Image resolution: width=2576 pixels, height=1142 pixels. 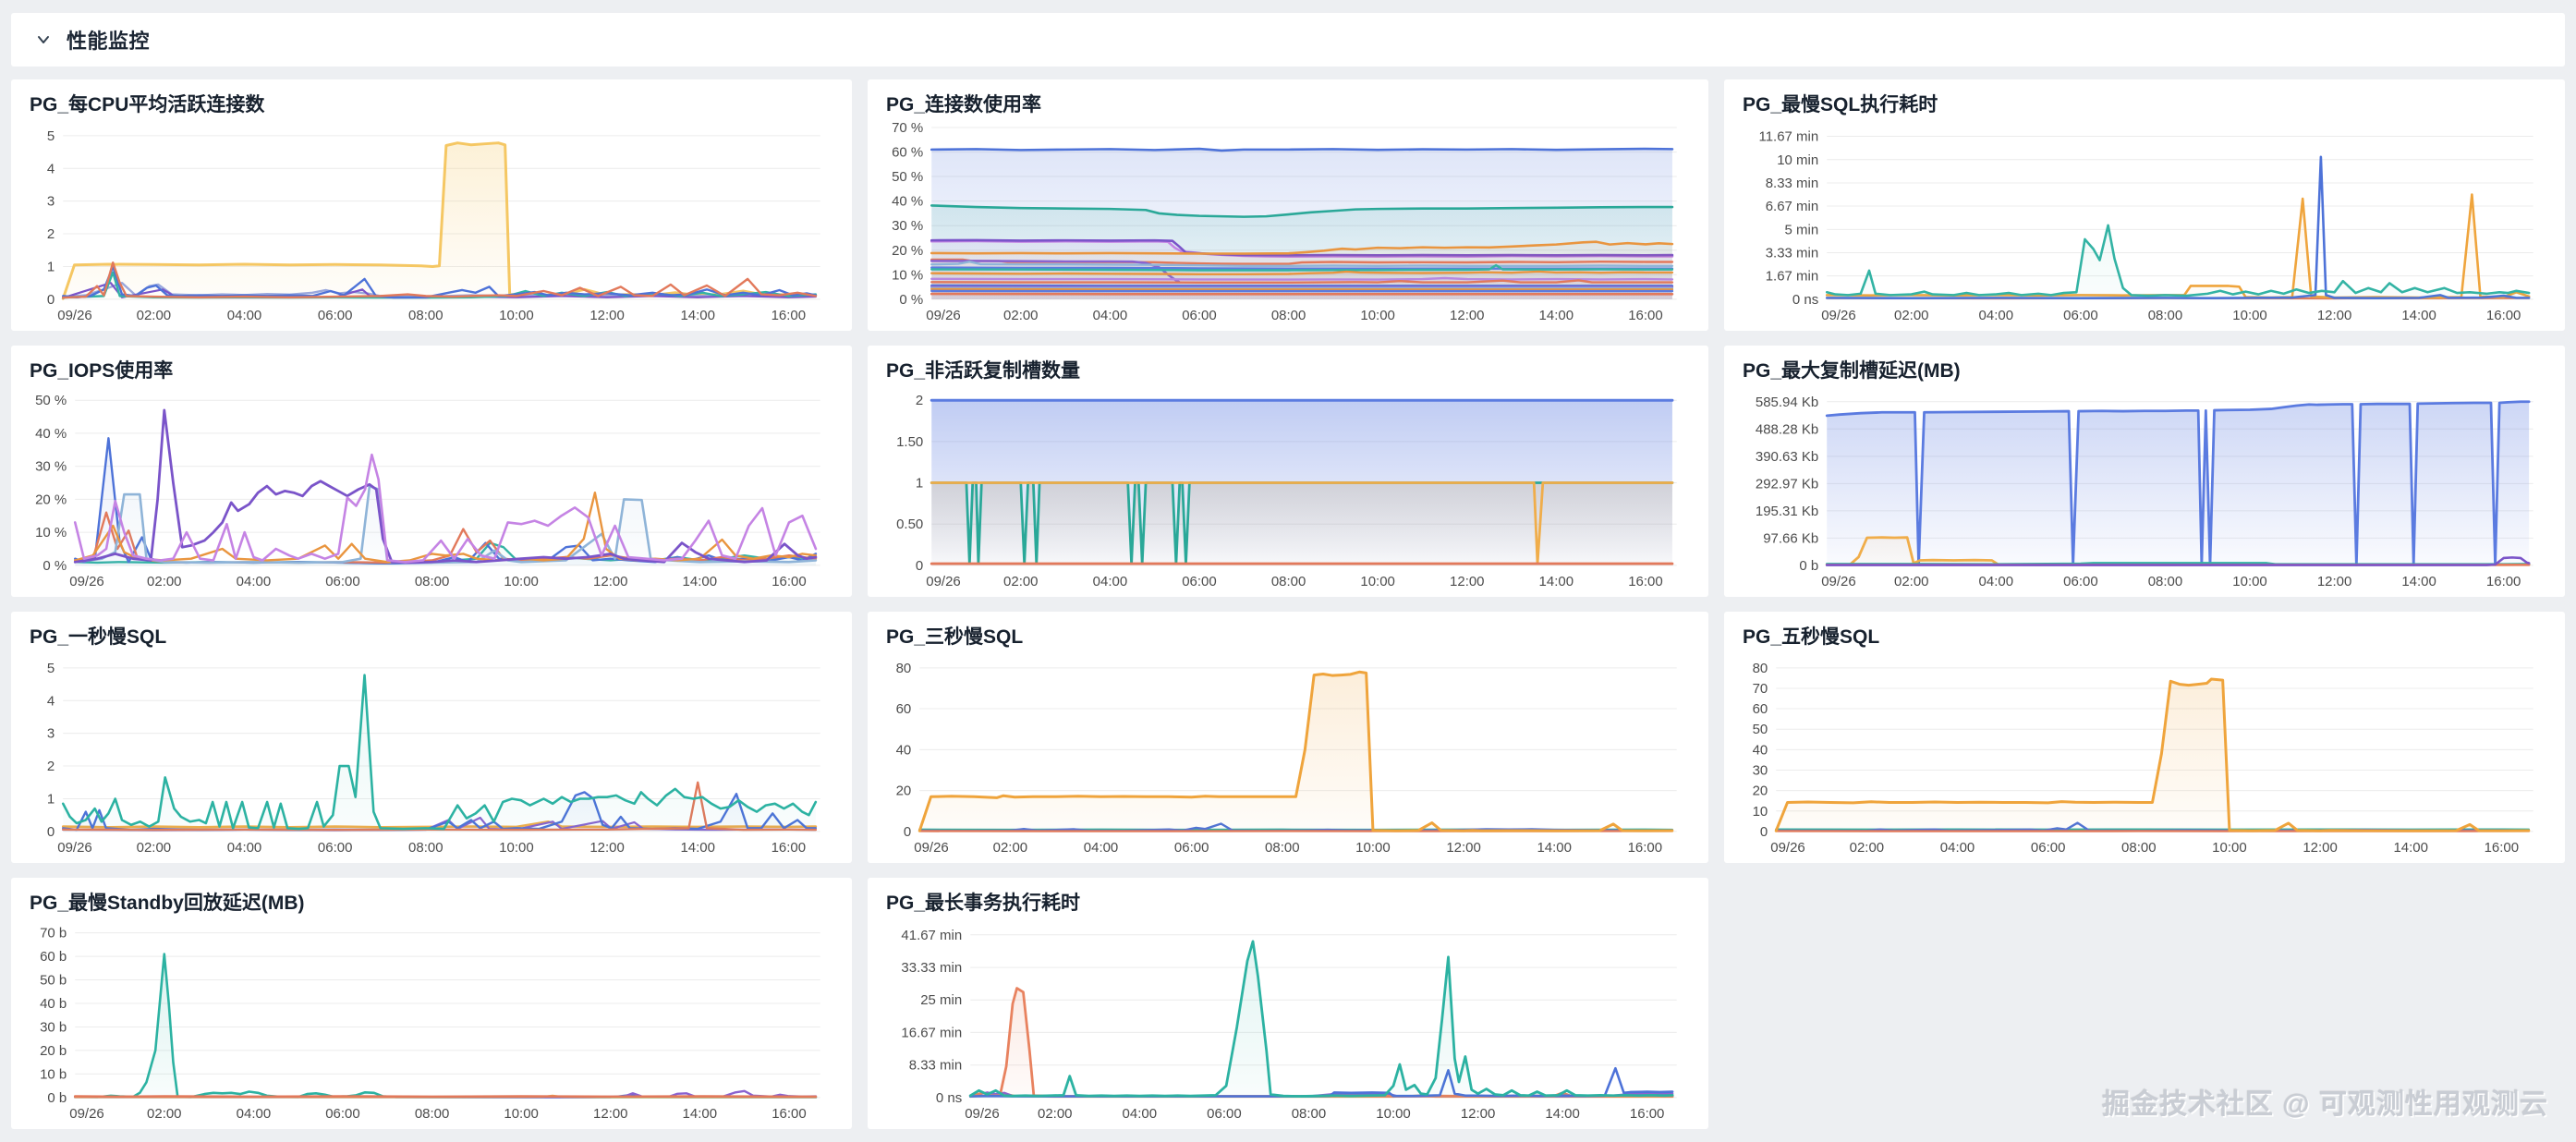 What do you see at coordinates (1760, 812) in the screenshot?
I see `svg-text: 10` at bounding box center [1760, 812].